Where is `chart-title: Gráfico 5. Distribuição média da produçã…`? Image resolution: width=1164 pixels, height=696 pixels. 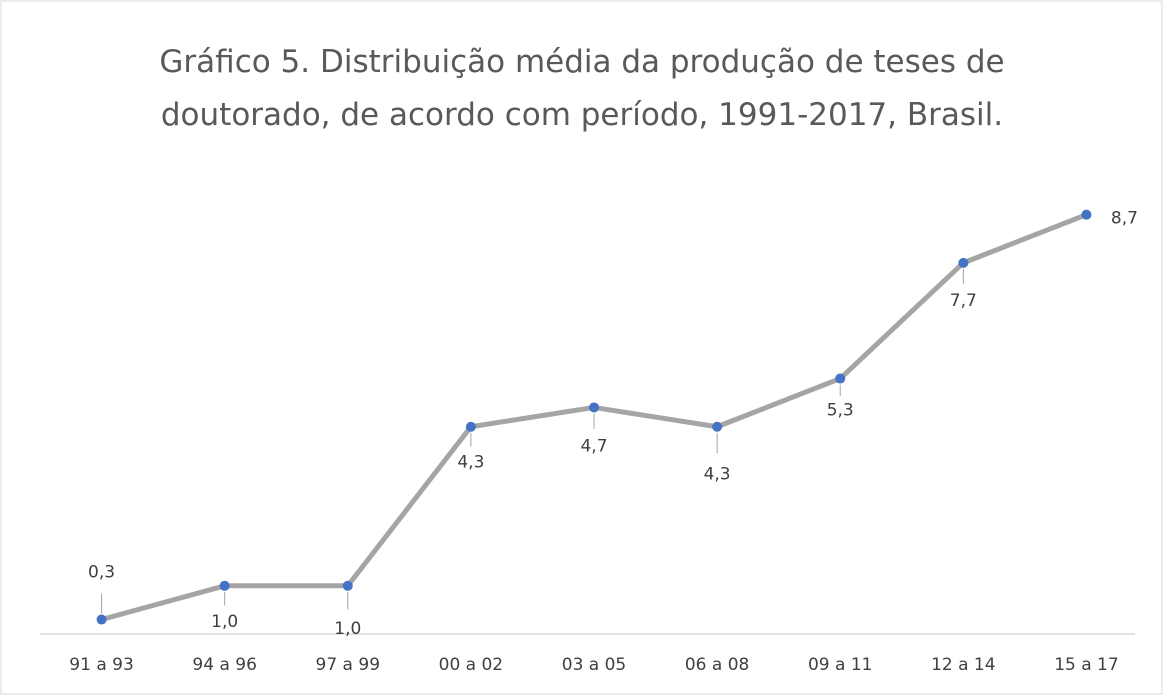 chart-title: Gráfico 5. Distribuição média da produçã… is located at coordinates (582, 88).